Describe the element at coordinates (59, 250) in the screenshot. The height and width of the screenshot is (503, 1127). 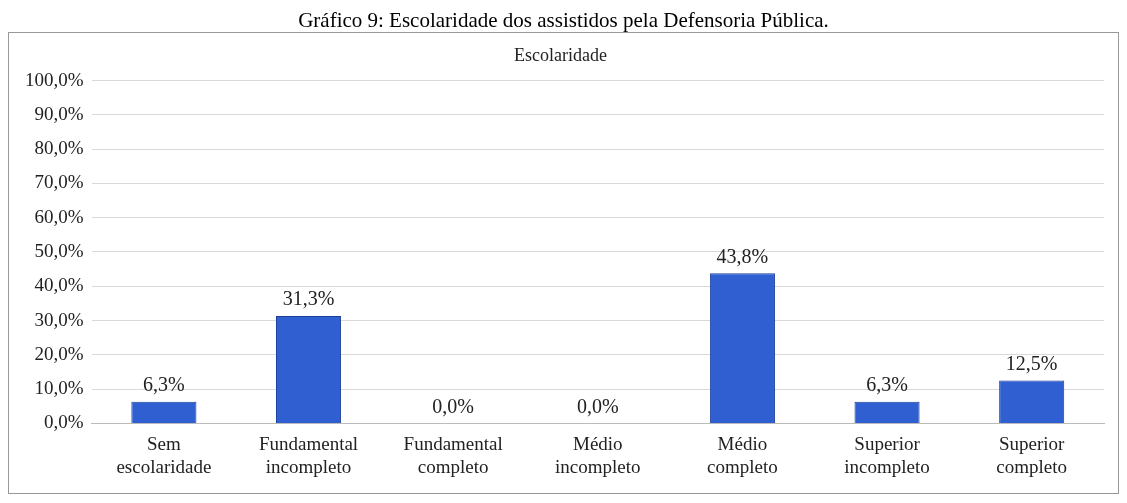
I see `y-tick-label: 50,0%` at that location.